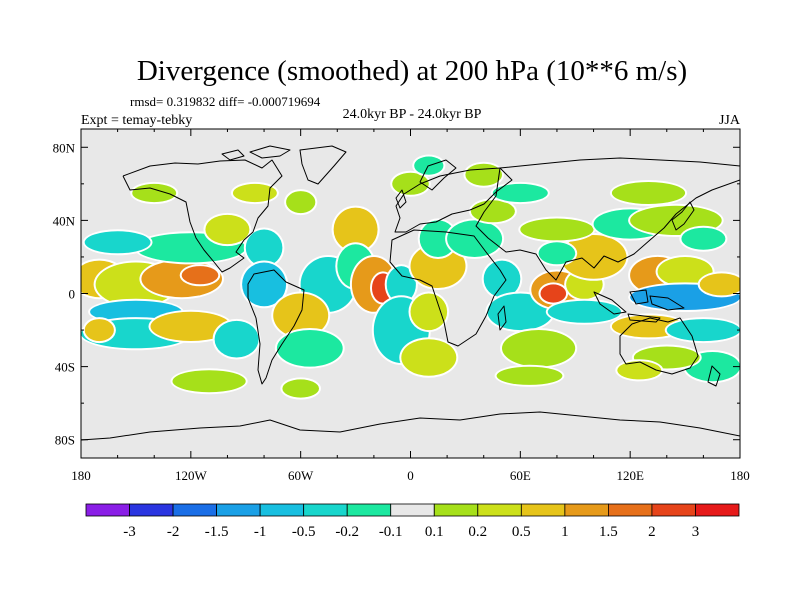 Image resolution: width=800 pixels, height=600 pixels. I want to click on coast-greenland, so click(323, 165).